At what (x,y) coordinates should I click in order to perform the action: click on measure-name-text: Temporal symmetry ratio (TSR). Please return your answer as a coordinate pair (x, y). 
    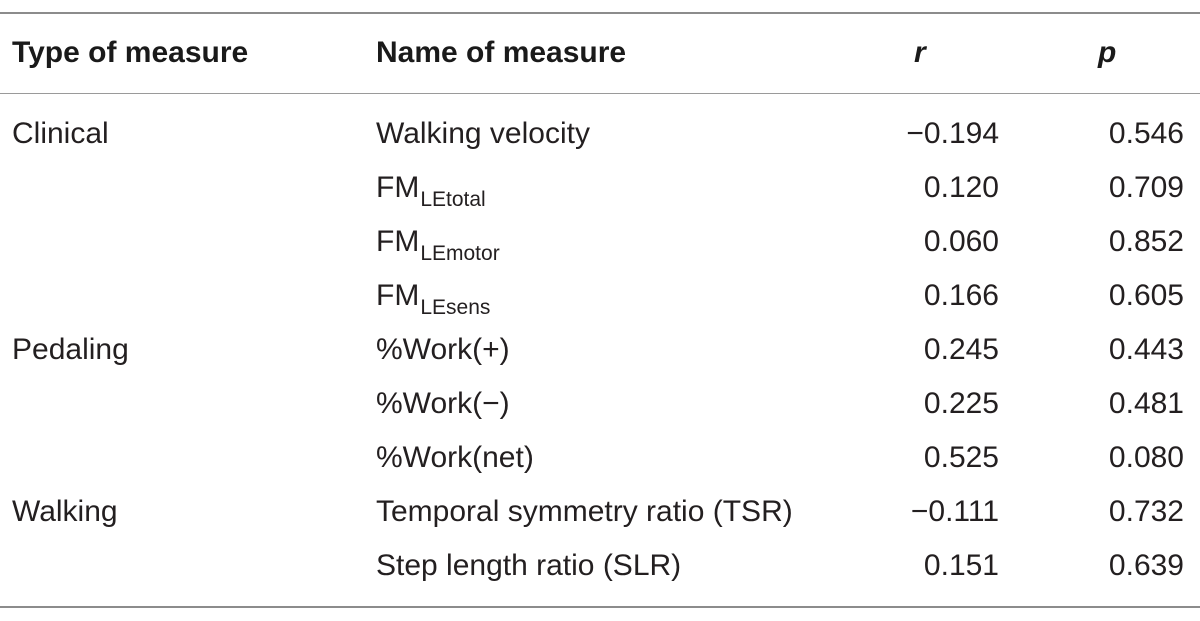
    Looking at the image, I should click on (584, 511).